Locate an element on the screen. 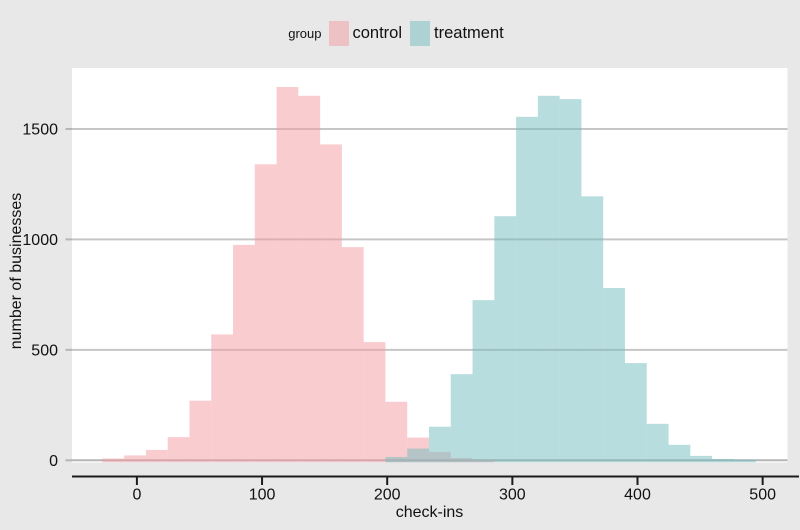  y-tick-label-1000: 1000 is located at coordinates (40, 240).